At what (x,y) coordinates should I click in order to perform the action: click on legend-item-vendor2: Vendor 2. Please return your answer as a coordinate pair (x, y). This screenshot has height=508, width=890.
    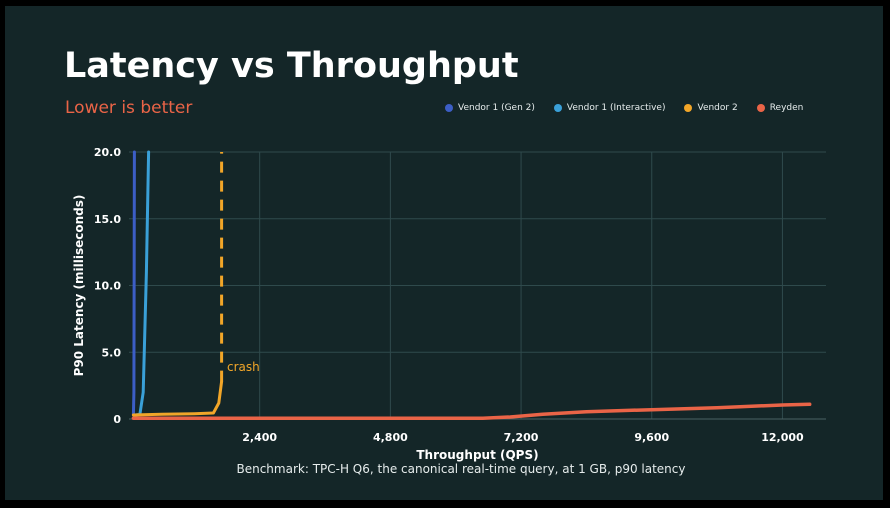
    Looking at the image, I should click on (711, 108).